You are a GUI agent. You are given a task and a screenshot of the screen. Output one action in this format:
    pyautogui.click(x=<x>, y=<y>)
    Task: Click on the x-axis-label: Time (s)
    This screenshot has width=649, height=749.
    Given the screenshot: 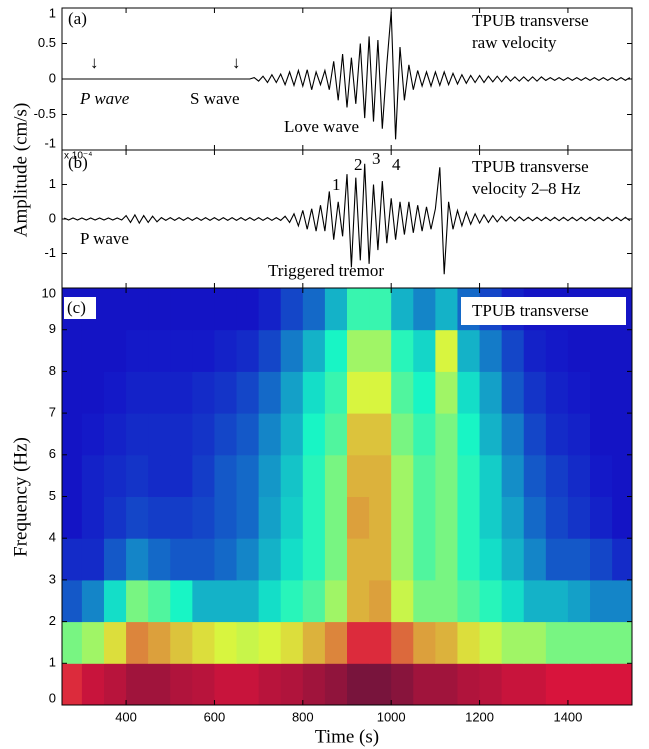 What is the action you would take?
    pyautogui.click(x=347, y=736)
    